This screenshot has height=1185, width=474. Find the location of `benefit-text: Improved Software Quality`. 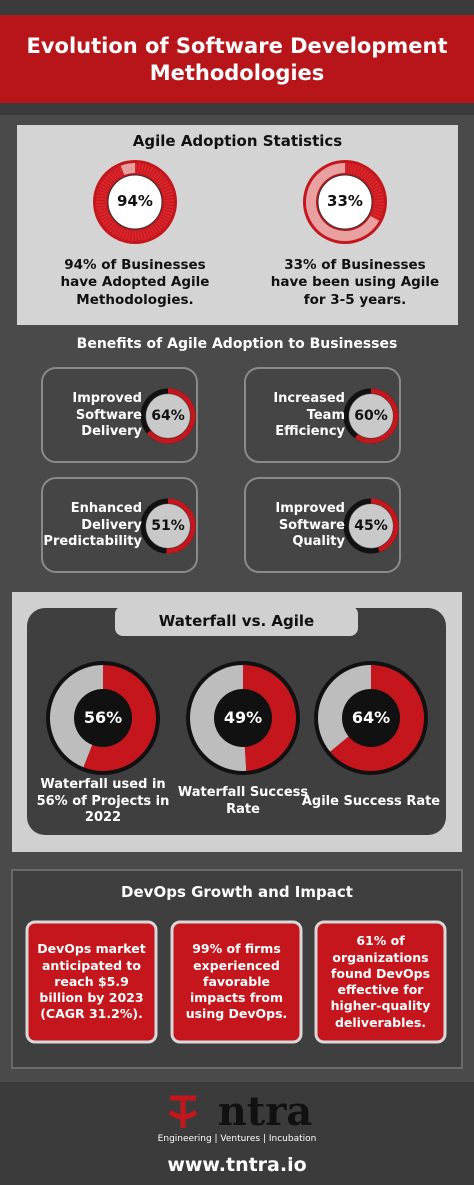

benefit-text: Improved Software Quality is located at coordinates (310, 525).